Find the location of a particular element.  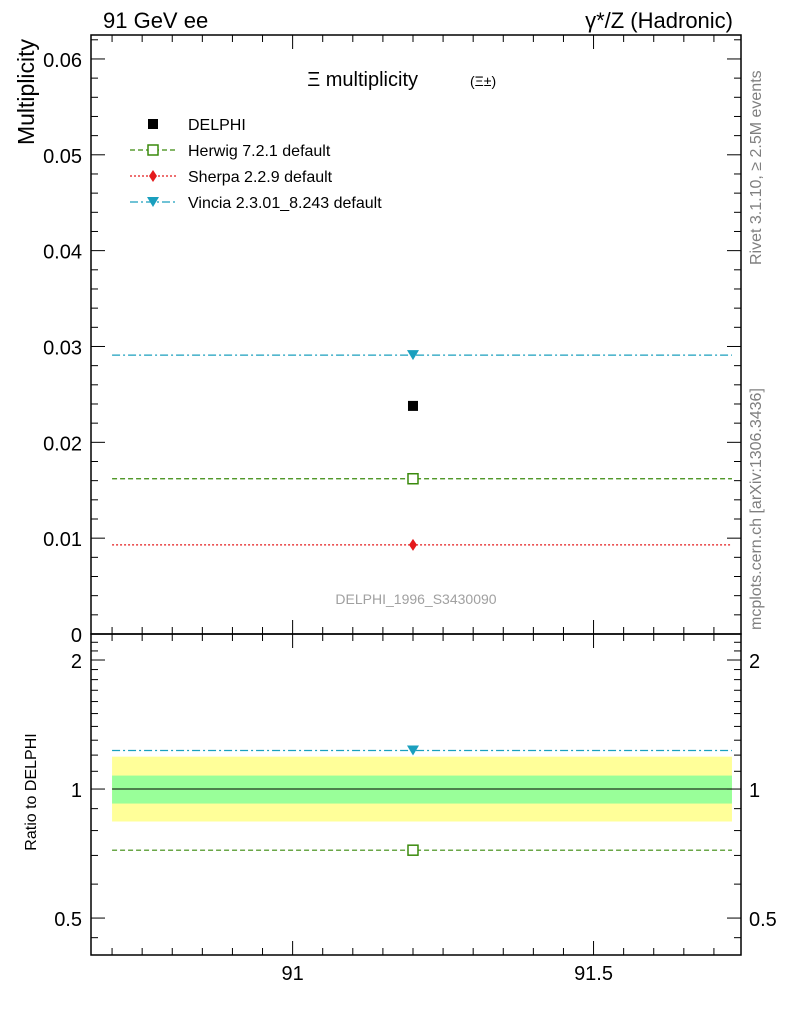

main-y-tick-label: 0.02 is located at coordinates (62, 444).